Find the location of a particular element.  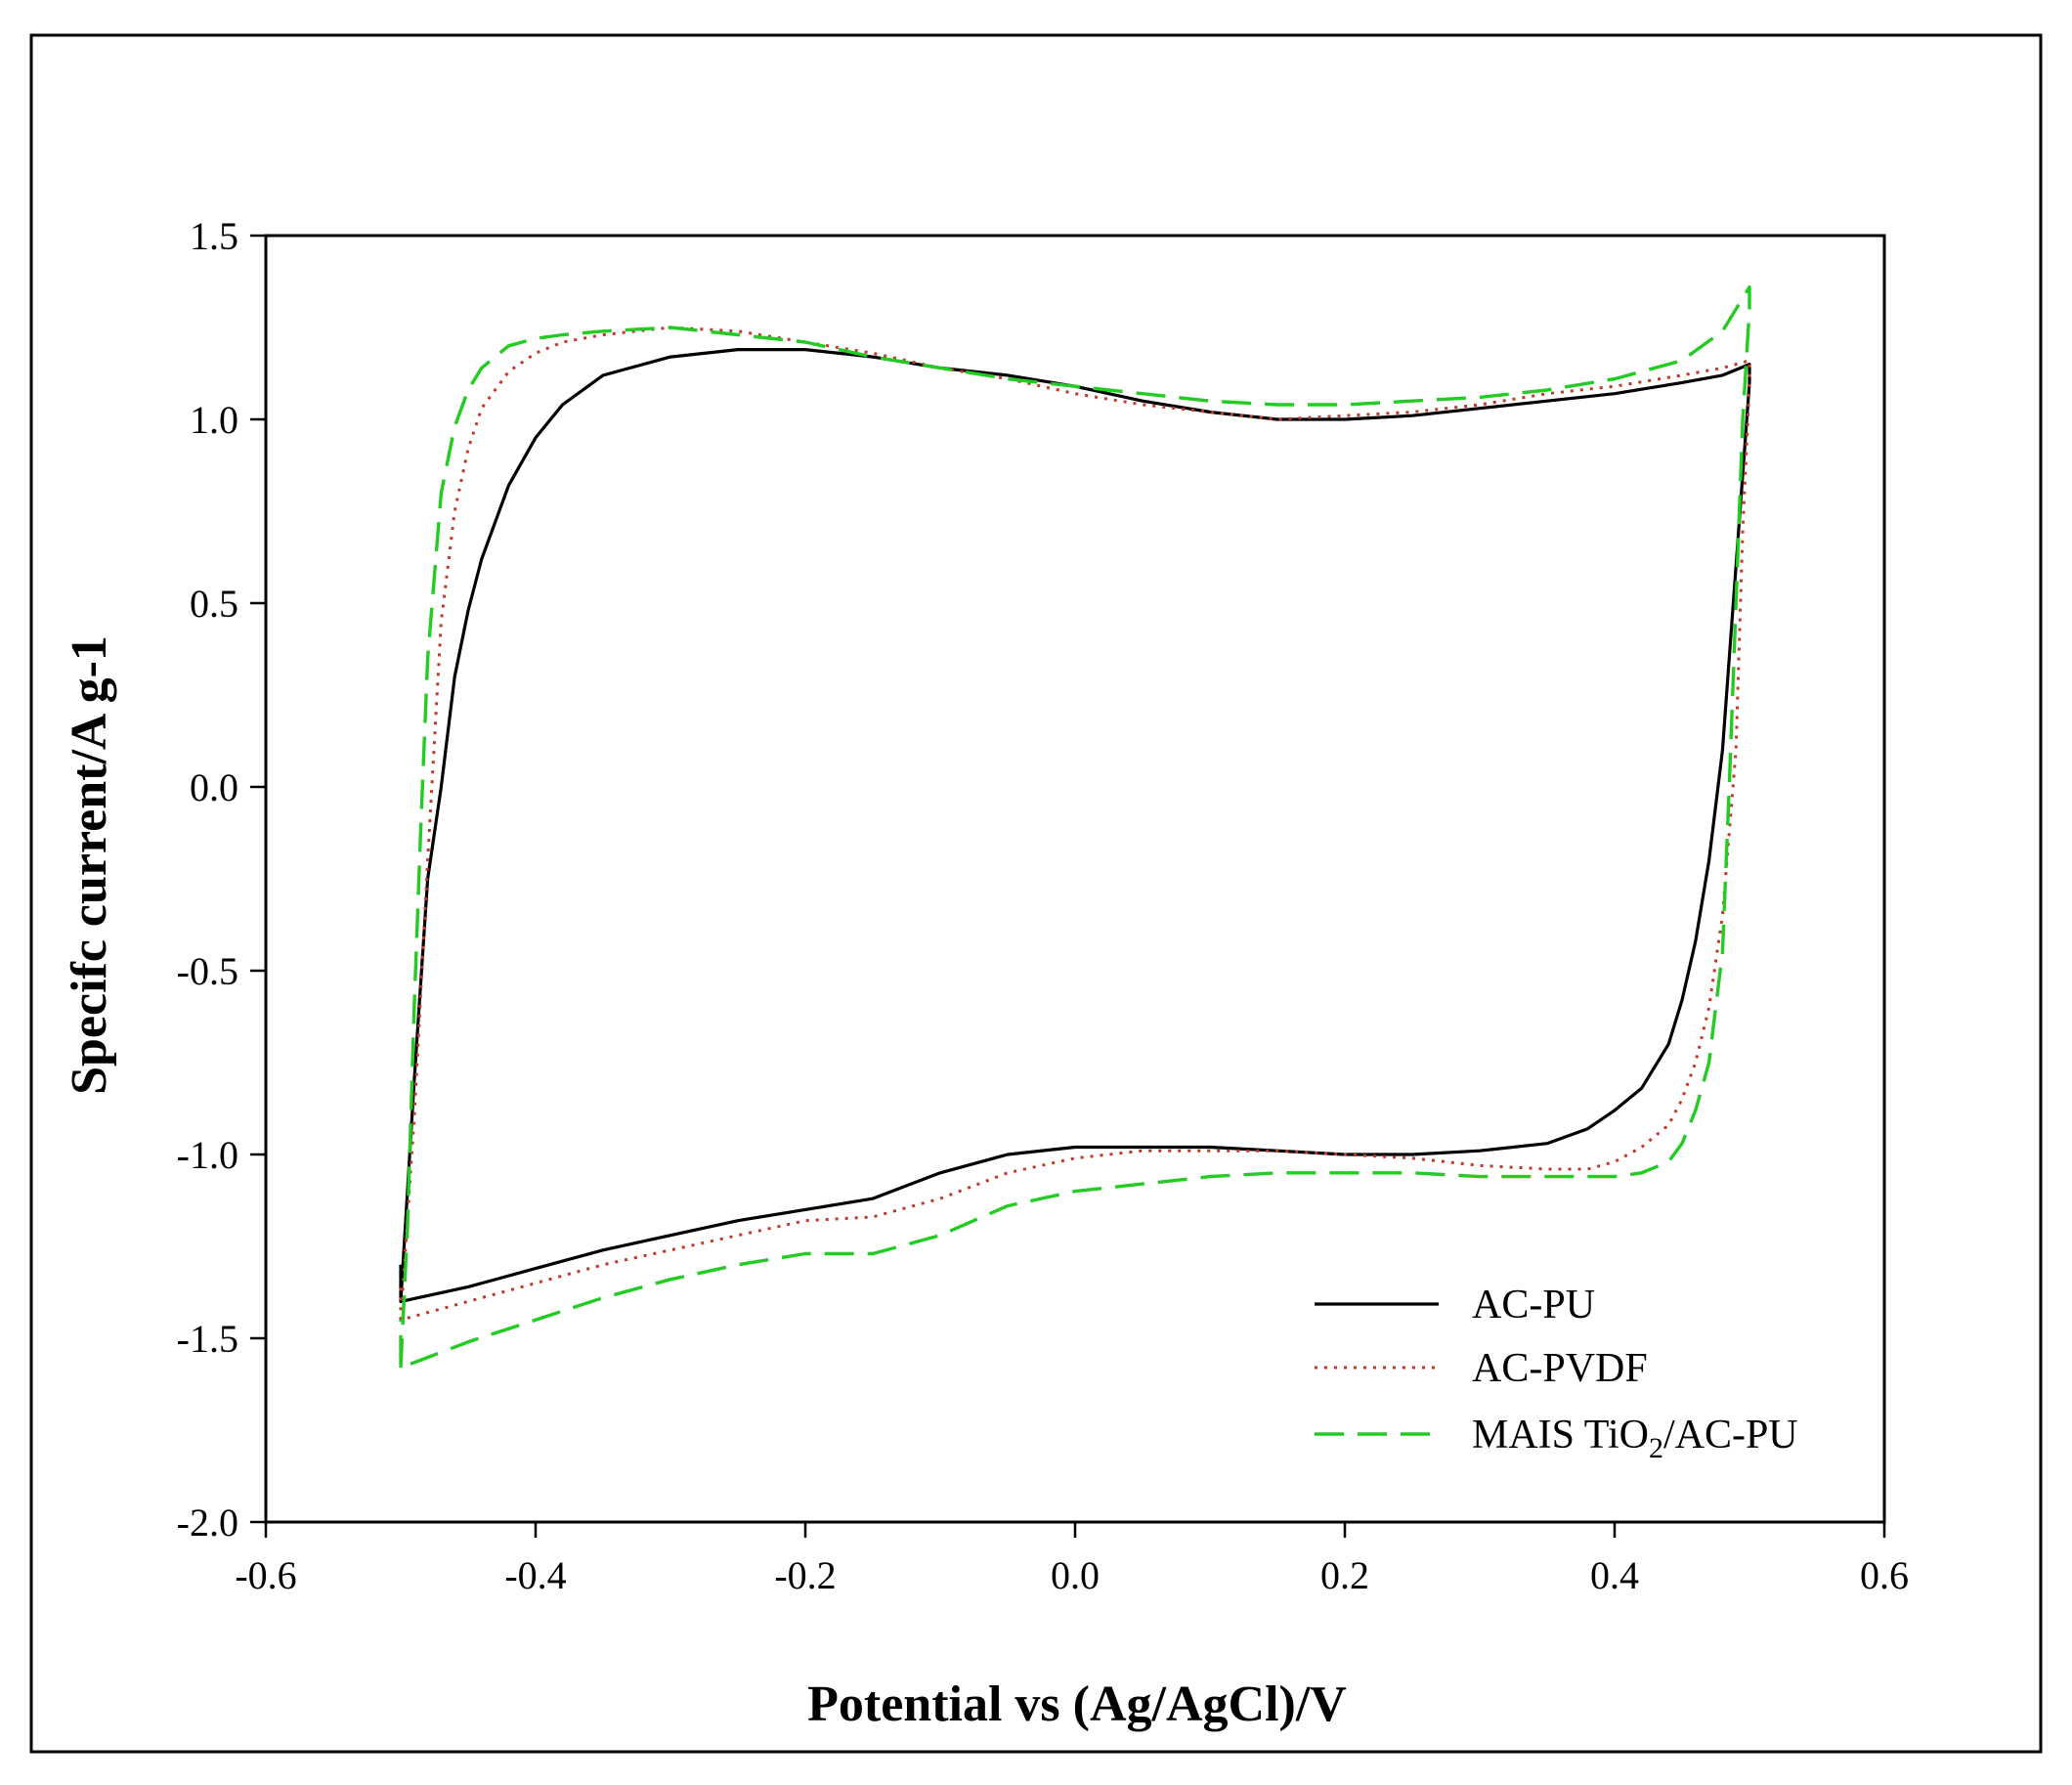

x-tick-label: -0.6 is located at coordinates (265, 1575).